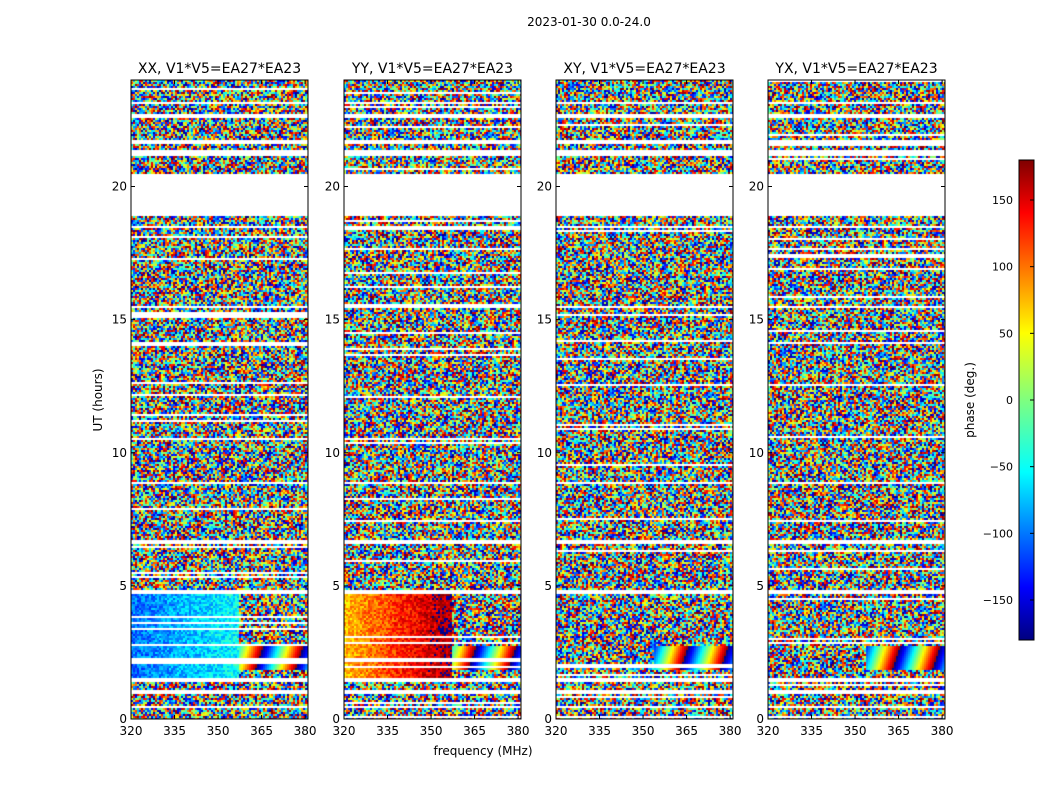  I want to click on y-axis-label: UT (hours), so click(98, 399).